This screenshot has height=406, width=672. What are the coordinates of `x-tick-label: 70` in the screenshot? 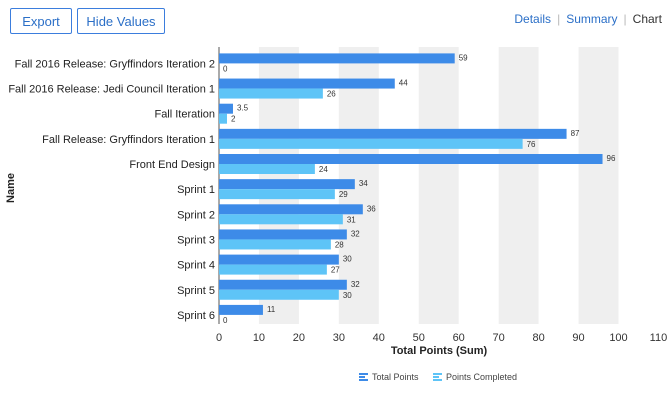 It's located at (499, 338).